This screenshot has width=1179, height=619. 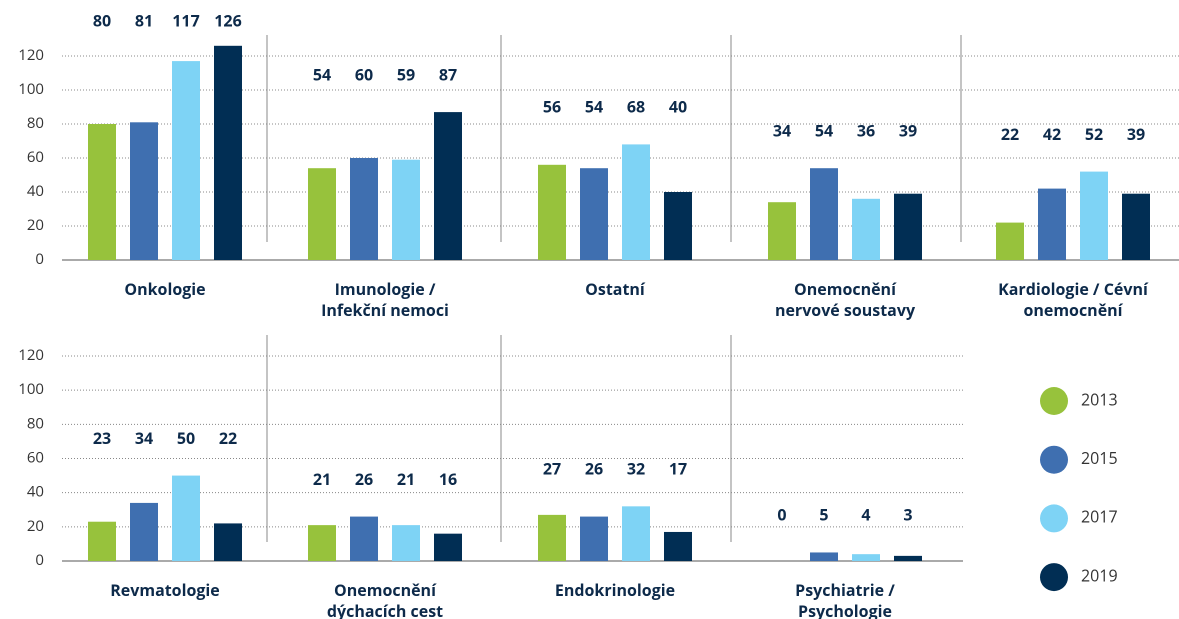 I want to click on value-label: 23, so click(x=102, y=438).